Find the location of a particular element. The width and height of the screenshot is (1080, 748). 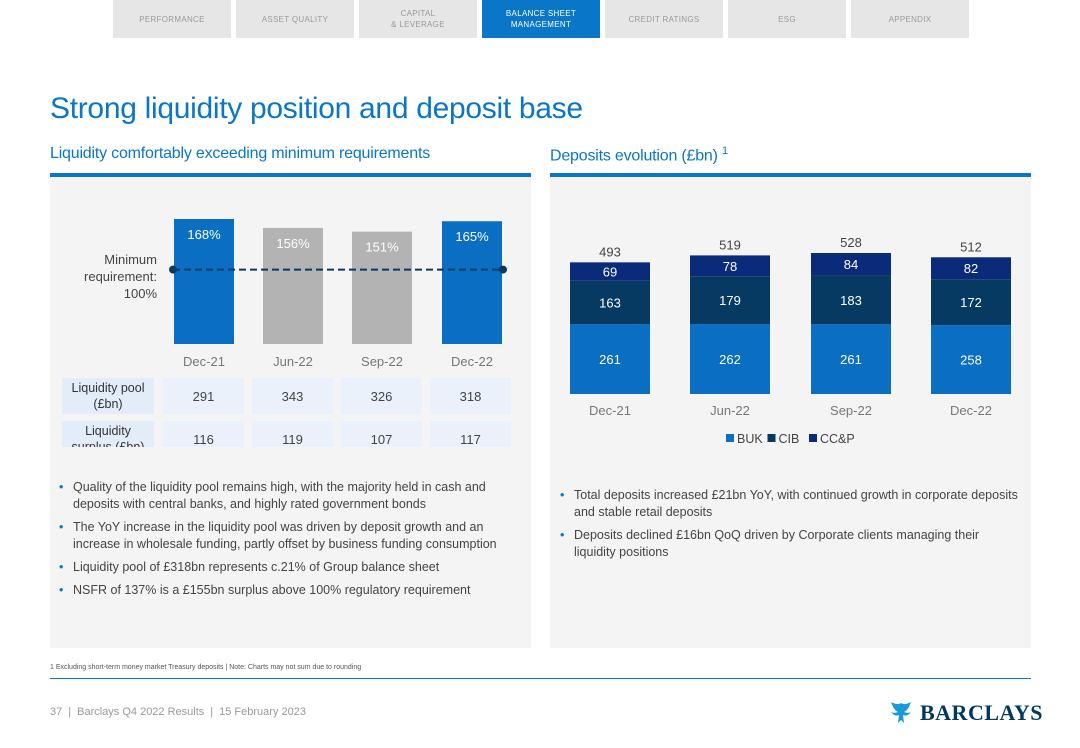

left-divider is located at coordinates (290, 175).